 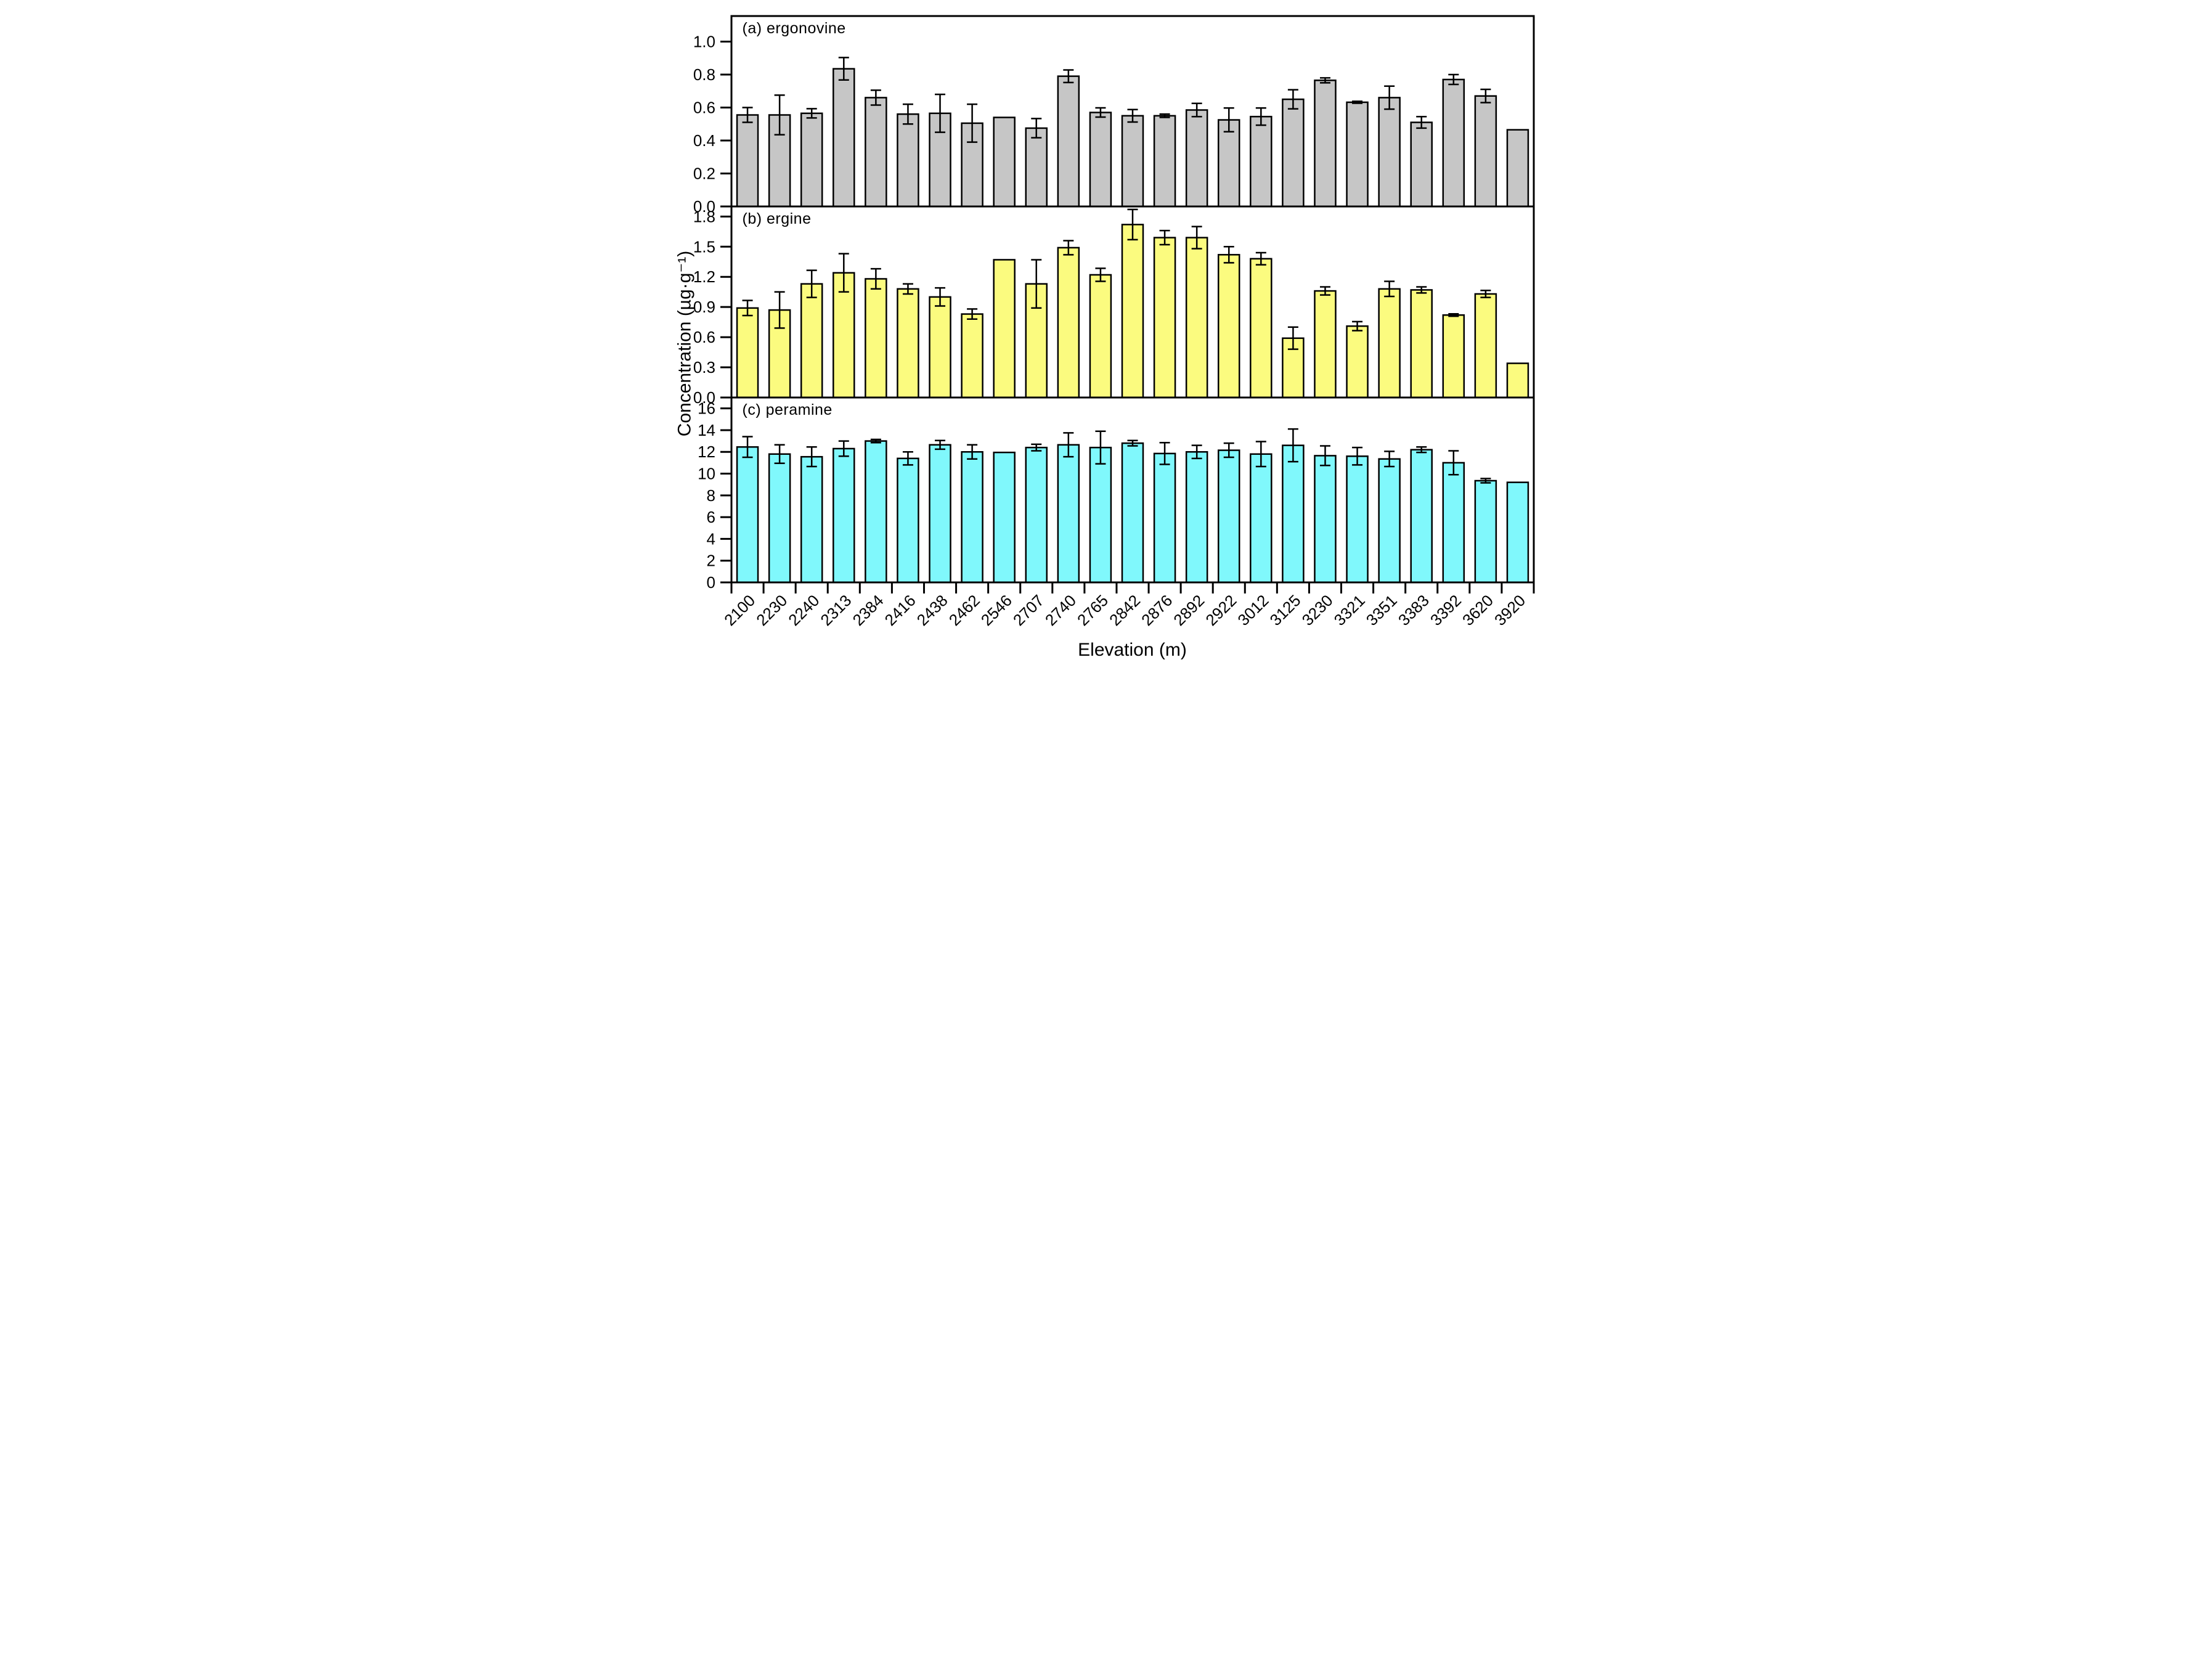 I want to click on y-tick-label: 12, so click(x=706, y=451).